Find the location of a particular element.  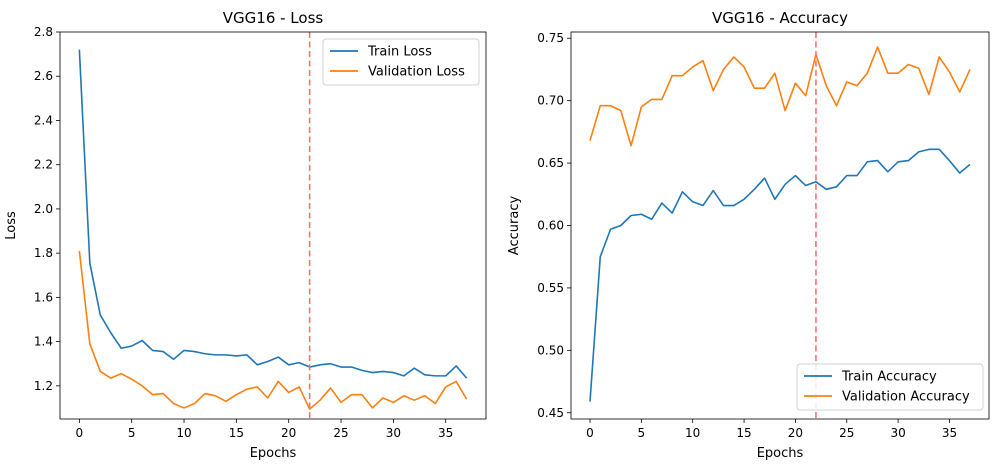

y-tick-label: 0.75 is located at coordinates (550, 38).